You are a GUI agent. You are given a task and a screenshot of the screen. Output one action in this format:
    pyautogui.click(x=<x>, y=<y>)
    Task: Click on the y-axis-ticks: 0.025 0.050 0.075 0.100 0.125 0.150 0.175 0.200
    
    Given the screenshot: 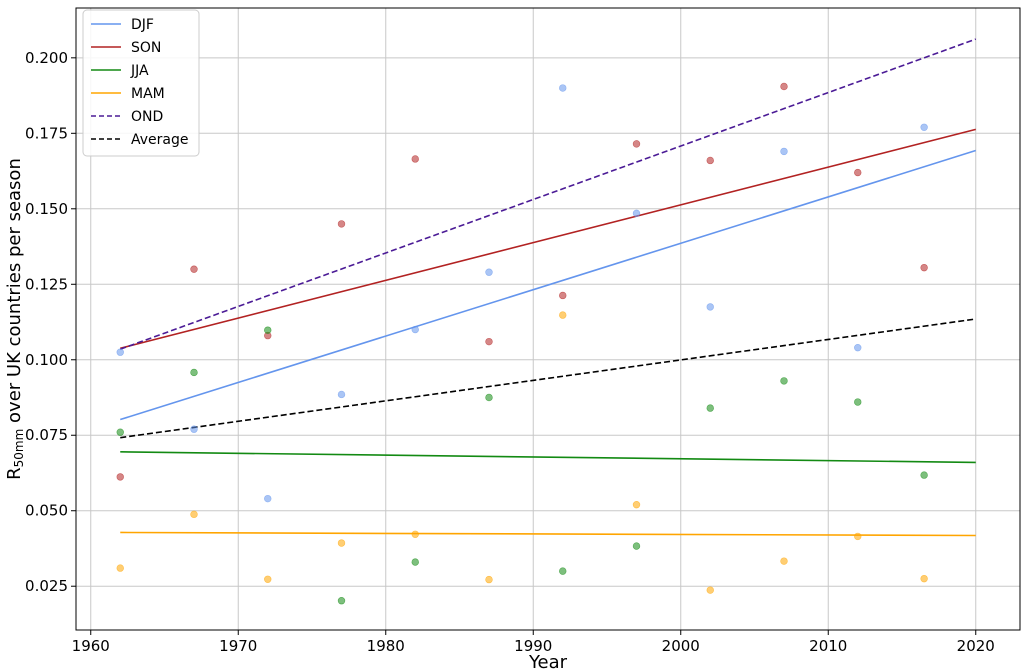 What is the action you would take?
    pyautogui.click(x=50, y=322)
    